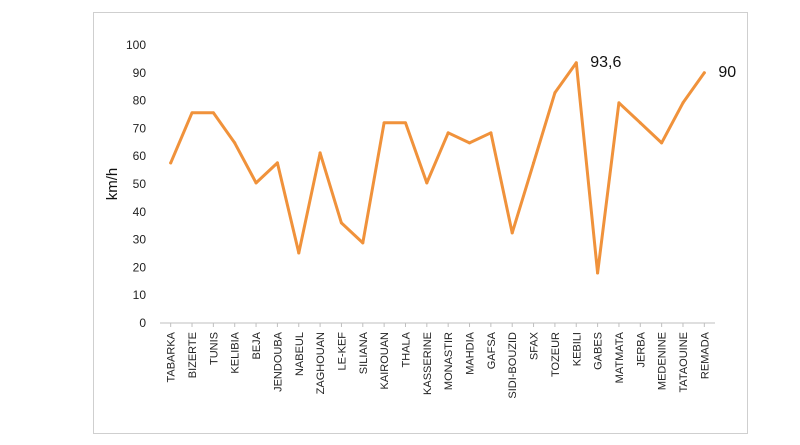 The height and width of the screenshot is (445, 800). Describe the element at coordinates (278, 361) in the screenshot. I see `x-tick-label: JENDOUBA` at that location.